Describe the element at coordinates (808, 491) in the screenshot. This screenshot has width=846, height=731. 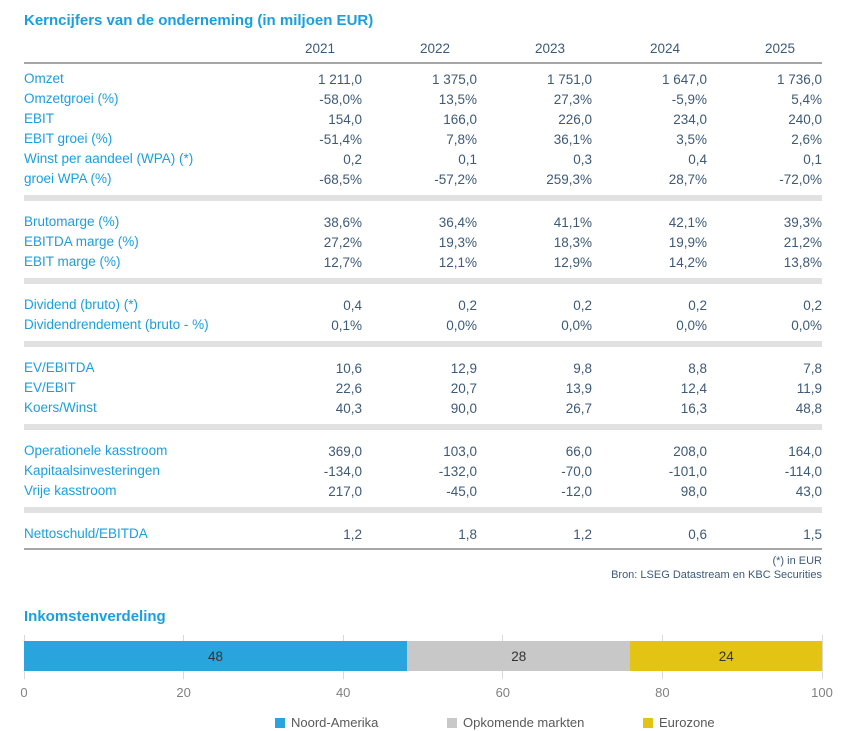
I see `value-cell: 43,0` at that location.